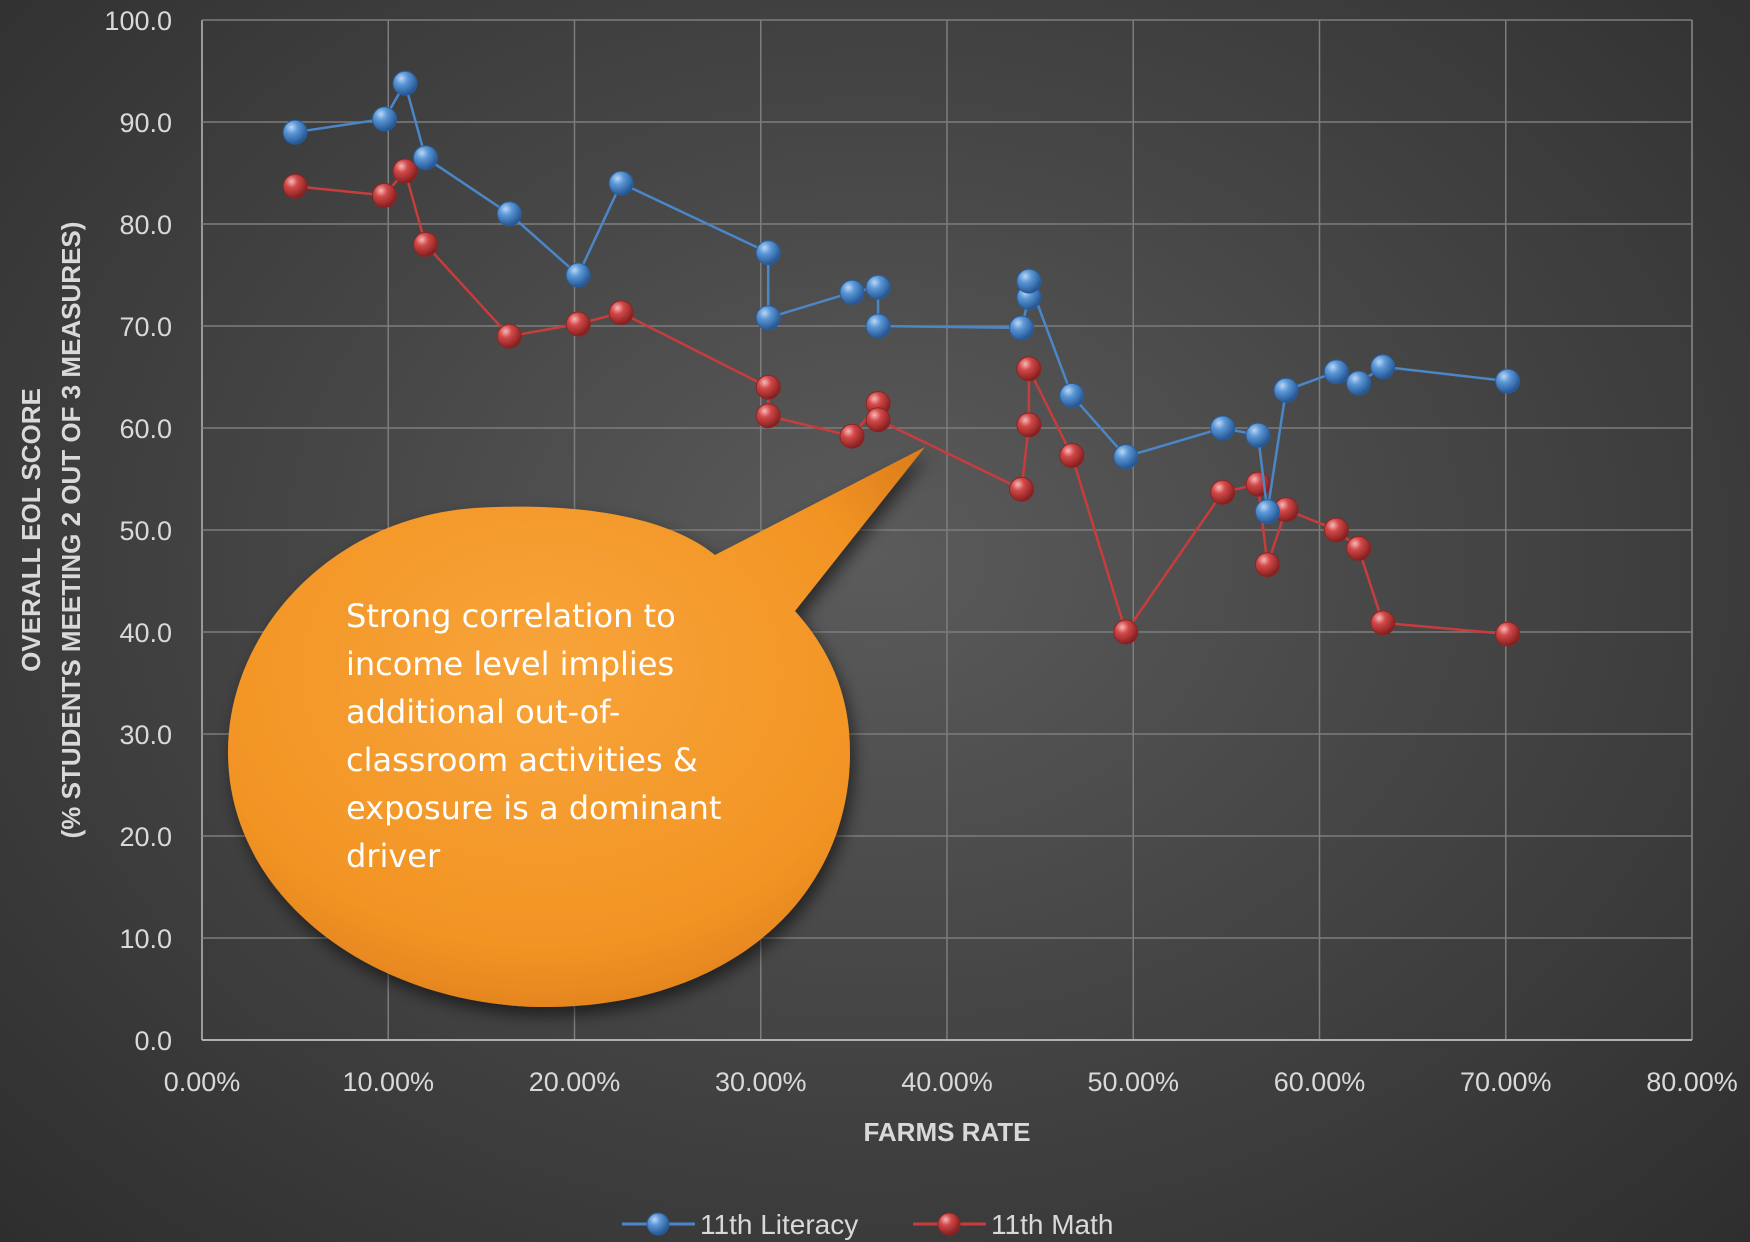 Image resolution: width=1750 pixels, height=1242 pixels. What do you see at coordinates (145, 633) in the screenshot?
I see `y-tick-label: 40.0` at bounding box center [145, 633].